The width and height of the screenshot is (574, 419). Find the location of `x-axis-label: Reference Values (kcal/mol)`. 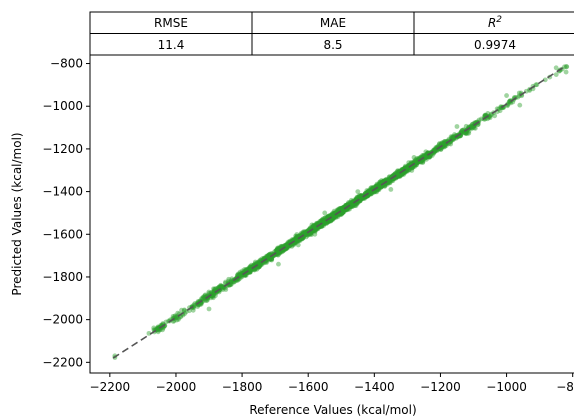

x-axis-label: Reference Values (kcal/mol) is located at coordinates (332, 410).